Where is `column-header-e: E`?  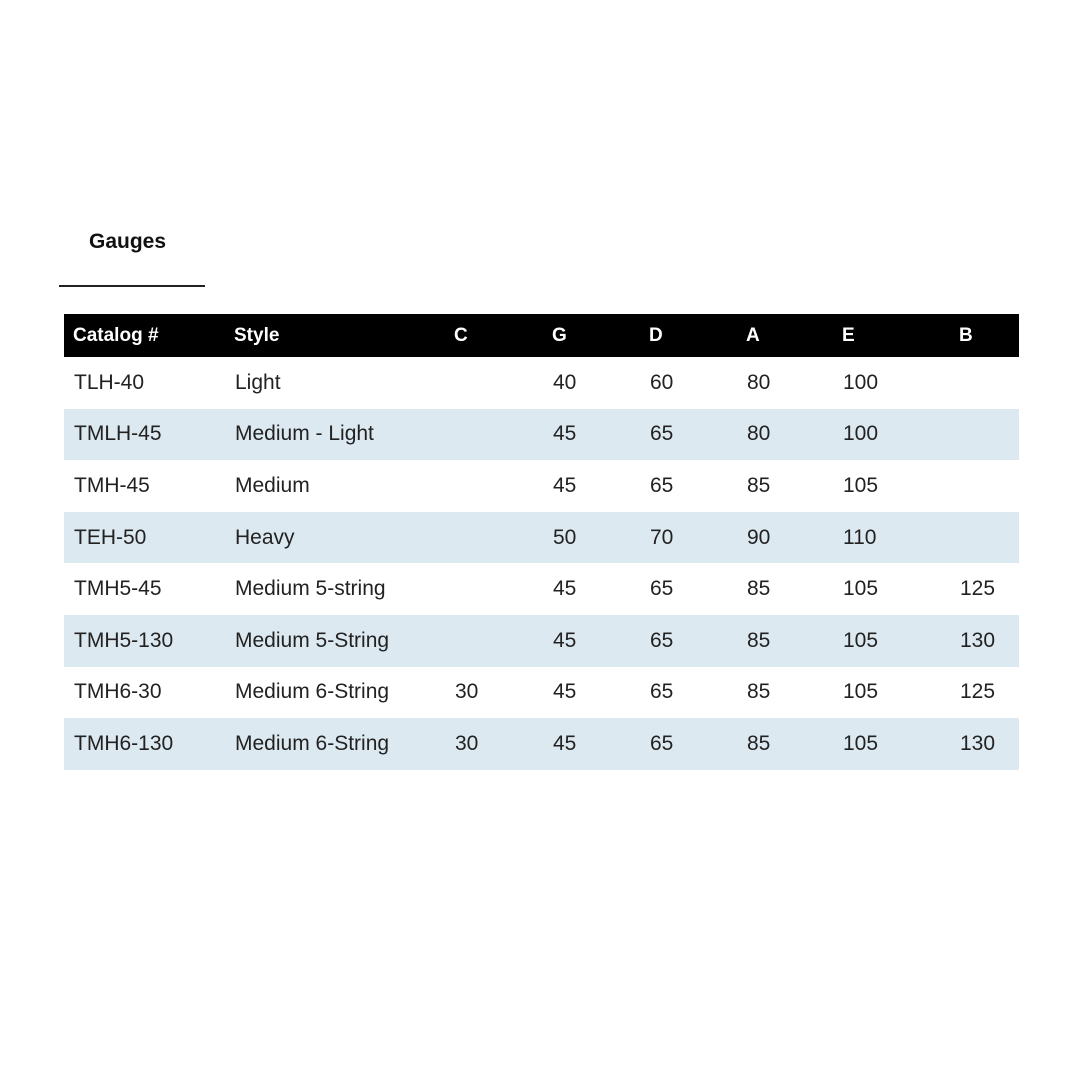 column-header-e: E is located at coordinates (891, 335).